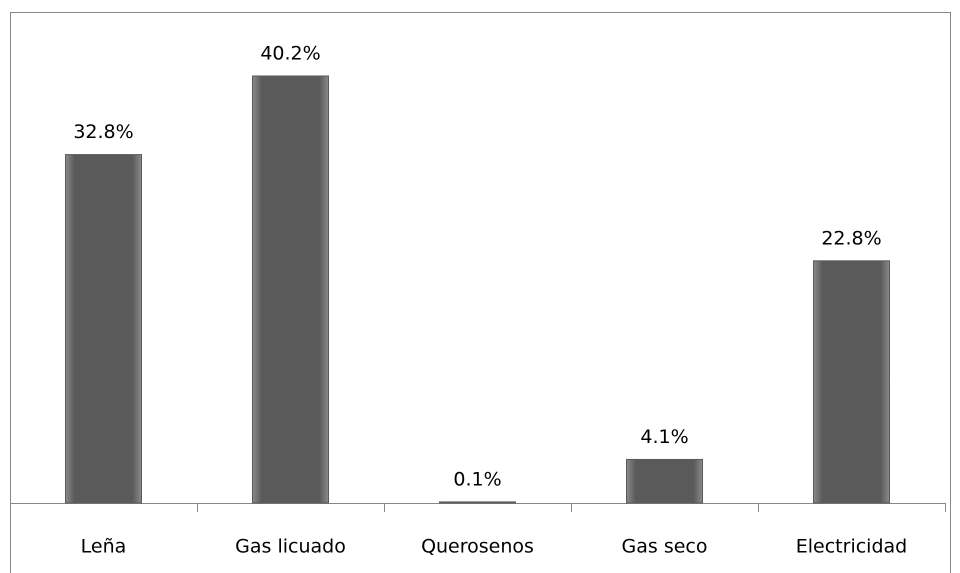 Image resolution: width=960 pixels, height=573 pixels. Describe the element at coordinates (477, 479) in the screenshot. I see `data-label: 0.1%` at that location.